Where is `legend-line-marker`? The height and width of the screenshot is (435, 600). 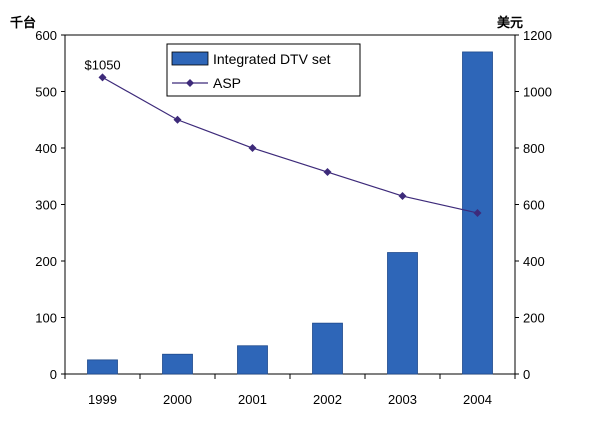 legend-line-marker is located at coordinates (190, 83).